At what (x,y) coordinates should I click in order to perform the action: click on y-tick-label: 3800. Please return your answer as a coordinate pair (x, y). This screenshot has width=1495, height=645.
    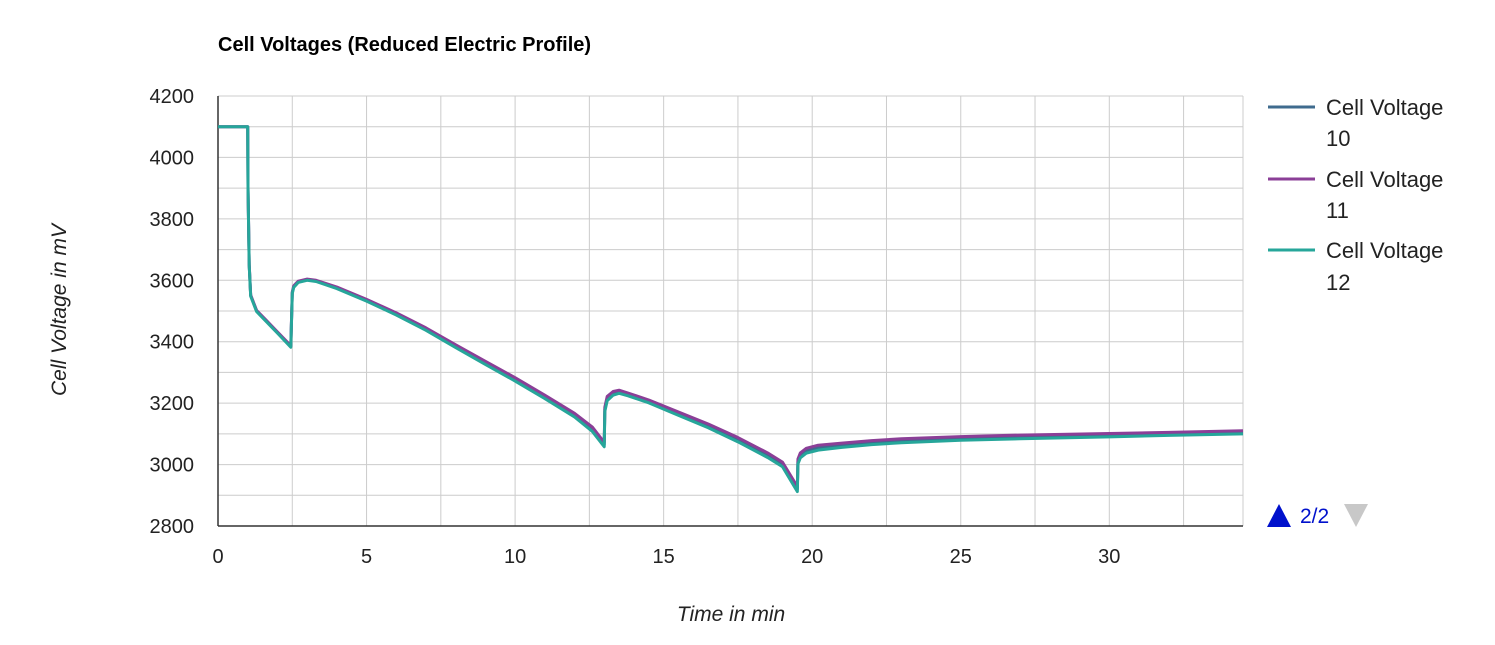
    Looking at the image, I should click on (172, 220).